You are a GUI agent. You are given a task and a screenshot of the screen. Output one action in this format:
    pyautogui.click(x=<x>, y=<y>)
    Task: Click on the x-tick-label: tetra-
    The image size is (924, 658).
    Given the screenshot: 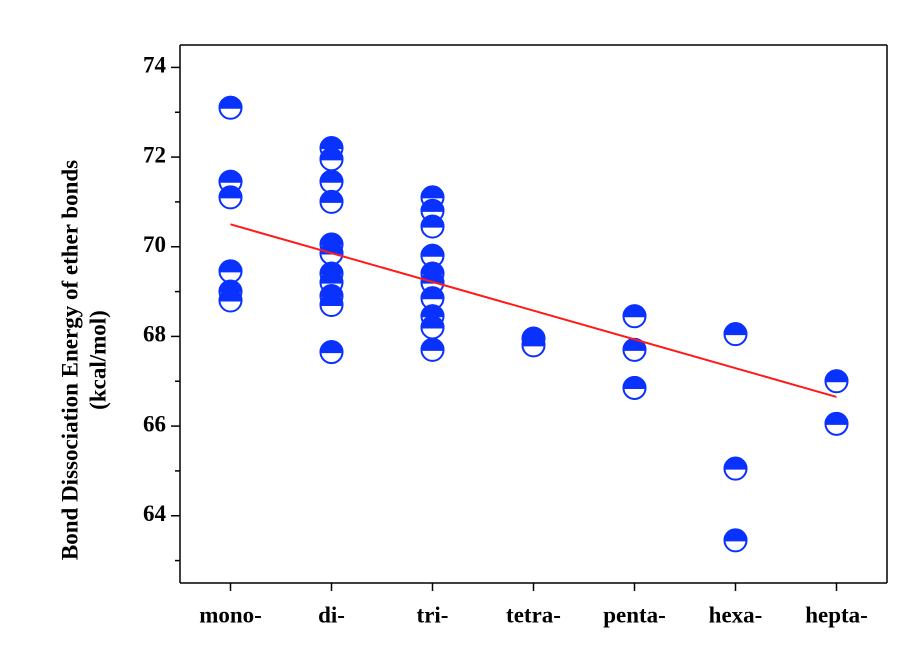 What is the action you would take?
    pyautogui.click(x=533, y=614)
    